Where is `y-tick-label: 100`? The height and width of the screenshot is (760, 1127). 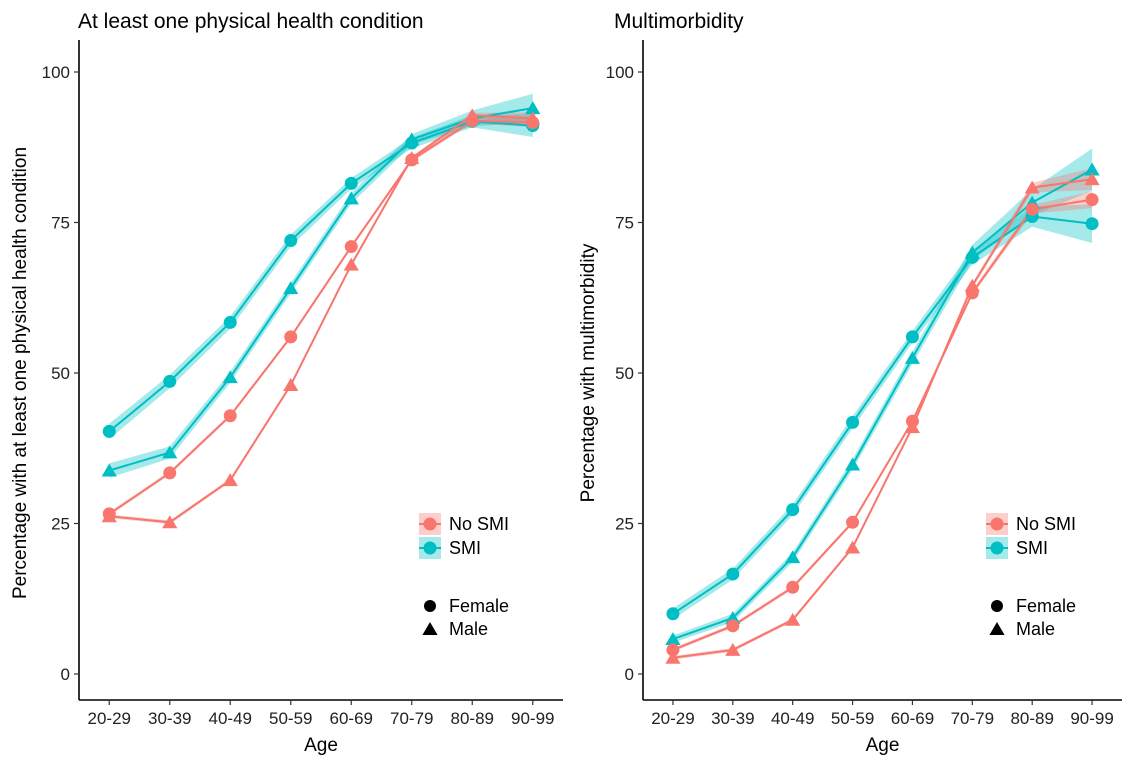 y-tick-label: 100 is located at coordinates (620, 72).